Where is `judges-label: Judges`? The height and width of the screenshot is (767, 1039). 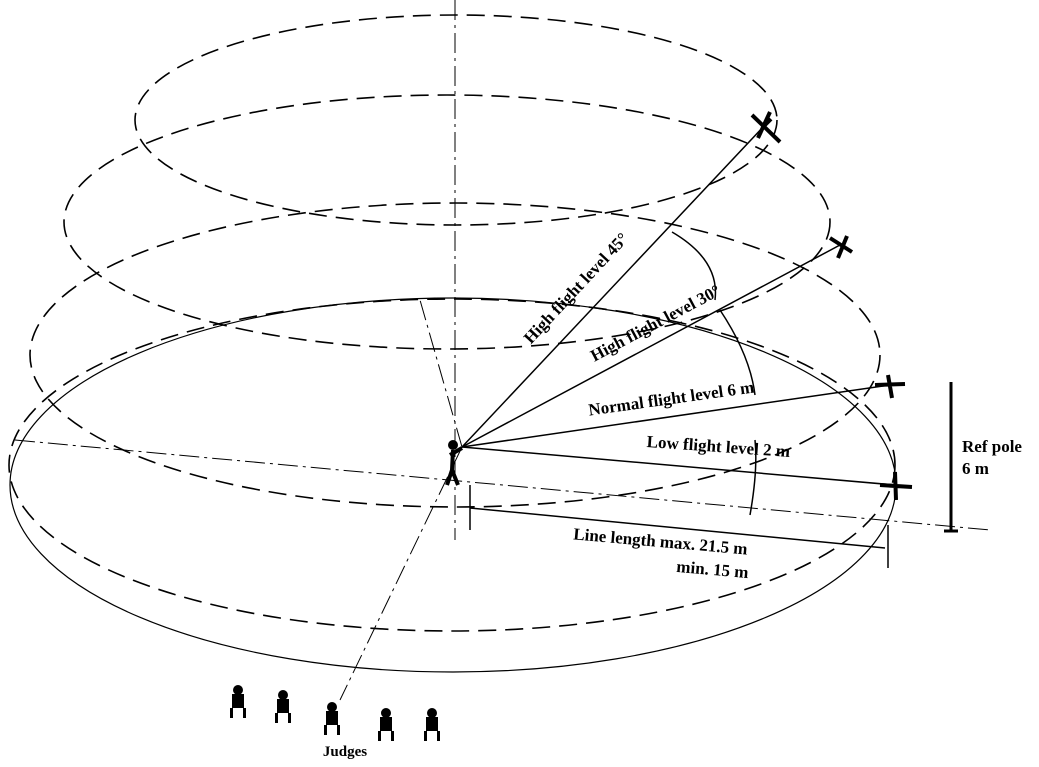
judges-label: Judges is located at coordinates (345, 752).